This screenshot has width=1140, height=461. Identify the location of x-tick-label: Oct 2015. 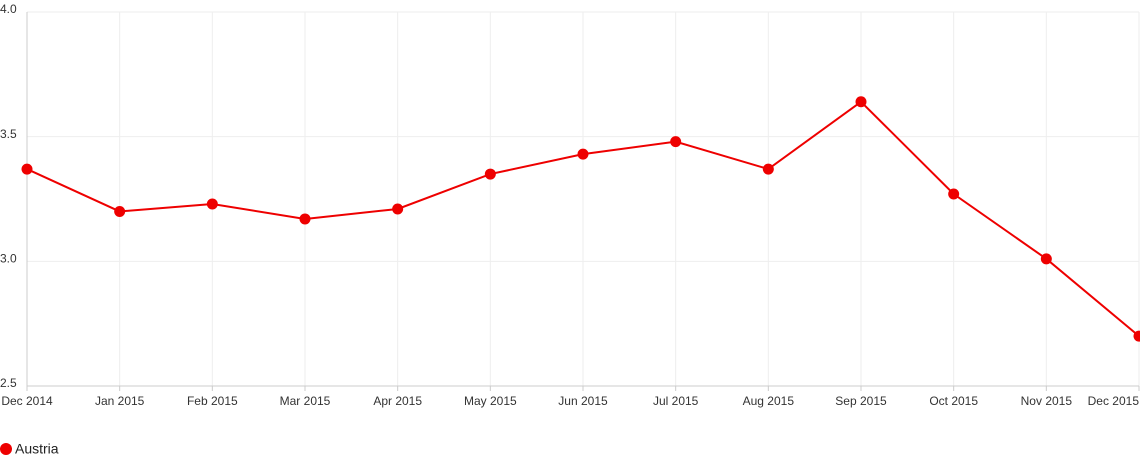
(953, 401).